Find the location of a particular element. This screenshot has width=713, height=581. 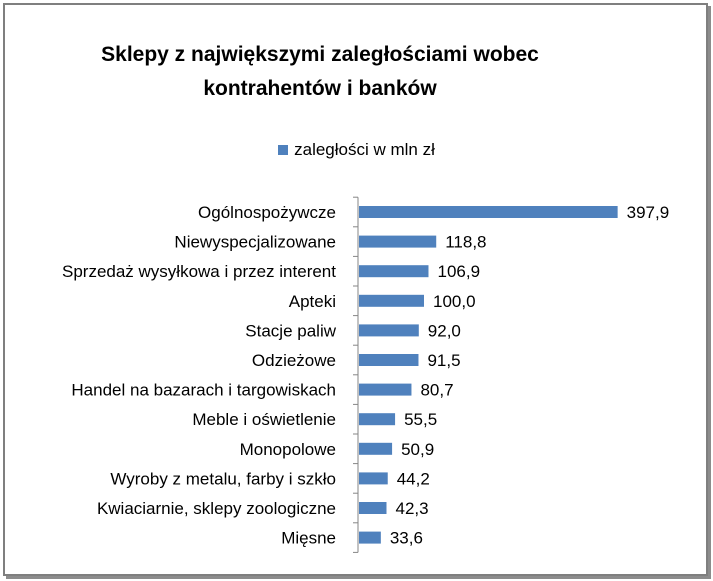

value-label: 80,7 is located at coordinates (436, 390).